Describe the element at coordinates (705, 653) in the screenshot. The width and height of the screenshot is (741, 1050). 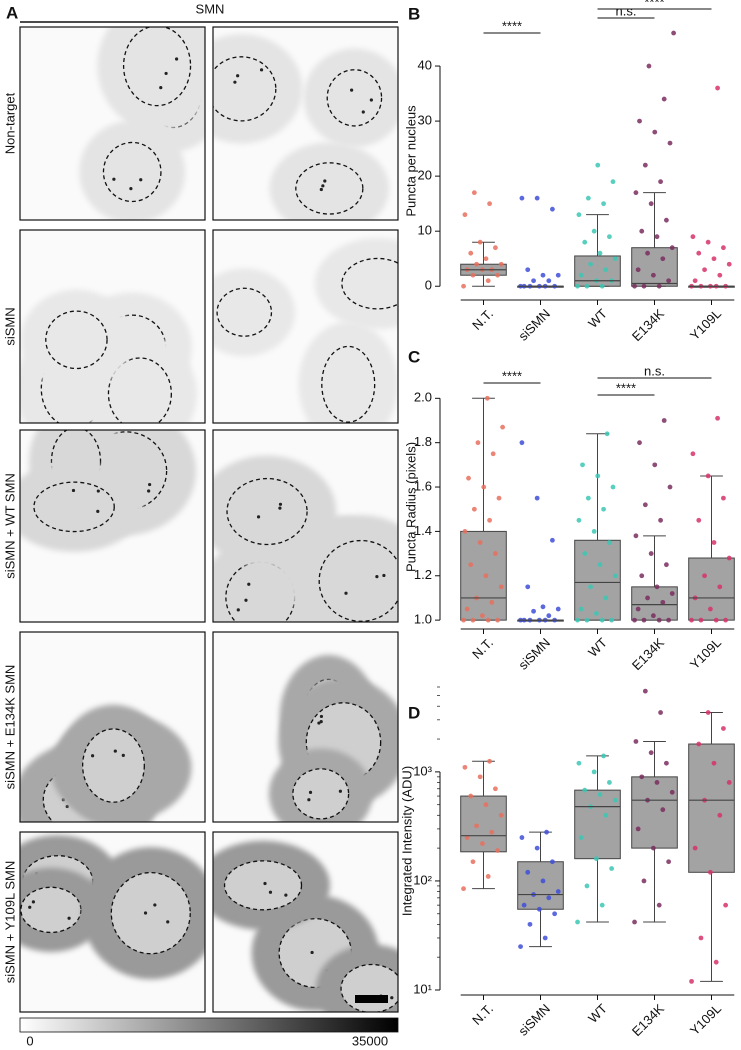
I see `x-tick-label: Y109L` at that location.